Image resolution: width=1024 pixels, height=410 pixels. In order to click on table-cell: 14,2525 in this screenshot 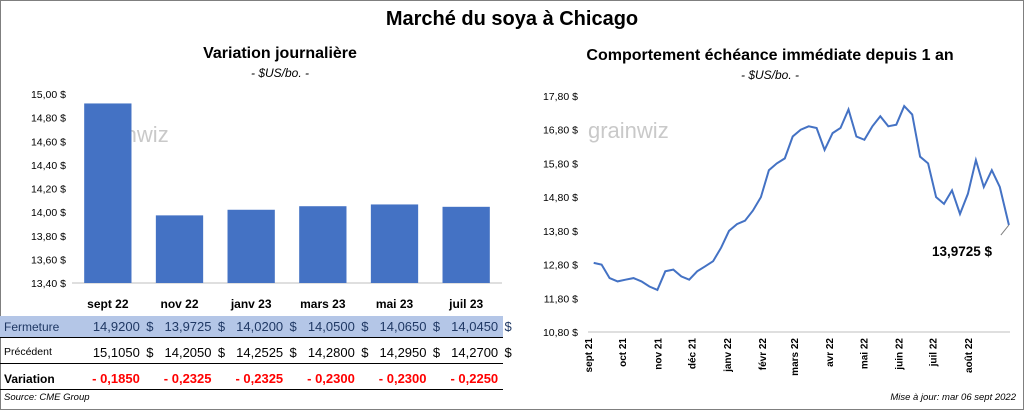, I will do `click(260, 352)`.